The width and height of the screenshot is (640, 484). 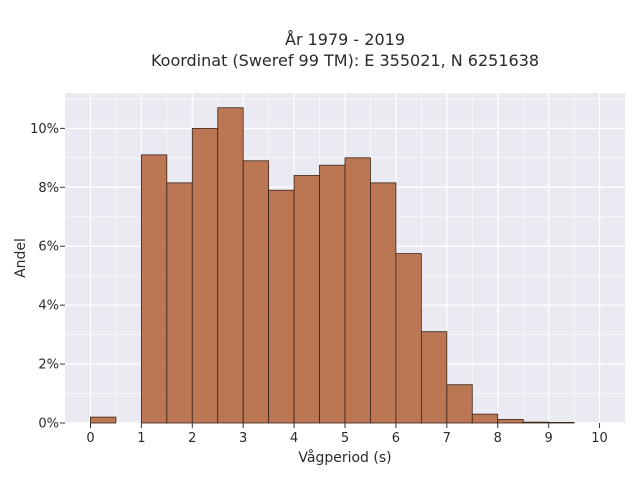 What do you see at coordinates (548, 438) in the screenshot?
I see `x-tick-label: 9` at bounding box center [548, 438].